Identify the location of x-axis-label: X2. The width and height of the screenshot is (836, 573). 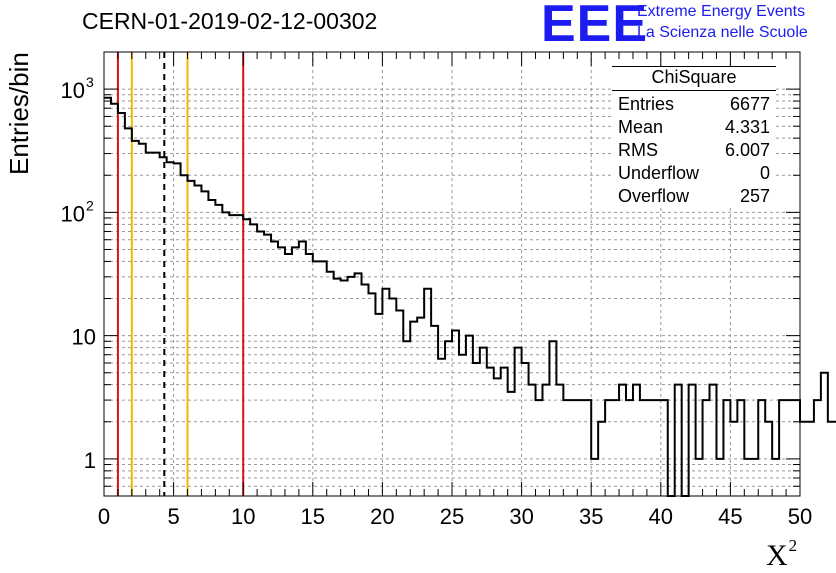
(781, 554).